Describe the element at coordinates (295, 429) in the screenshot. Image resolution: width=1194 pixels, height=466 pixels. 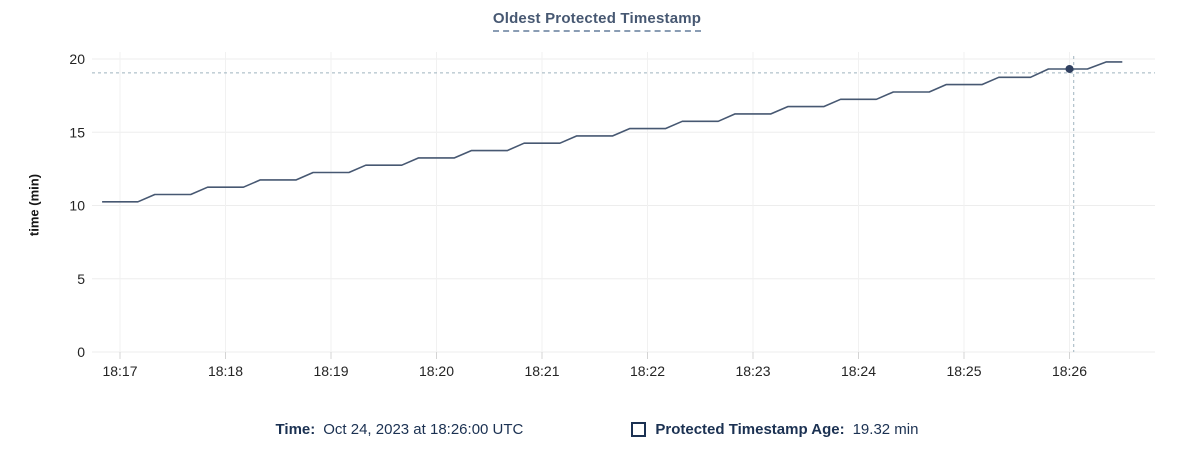
I see `legend-time-label: Time:` at that location.